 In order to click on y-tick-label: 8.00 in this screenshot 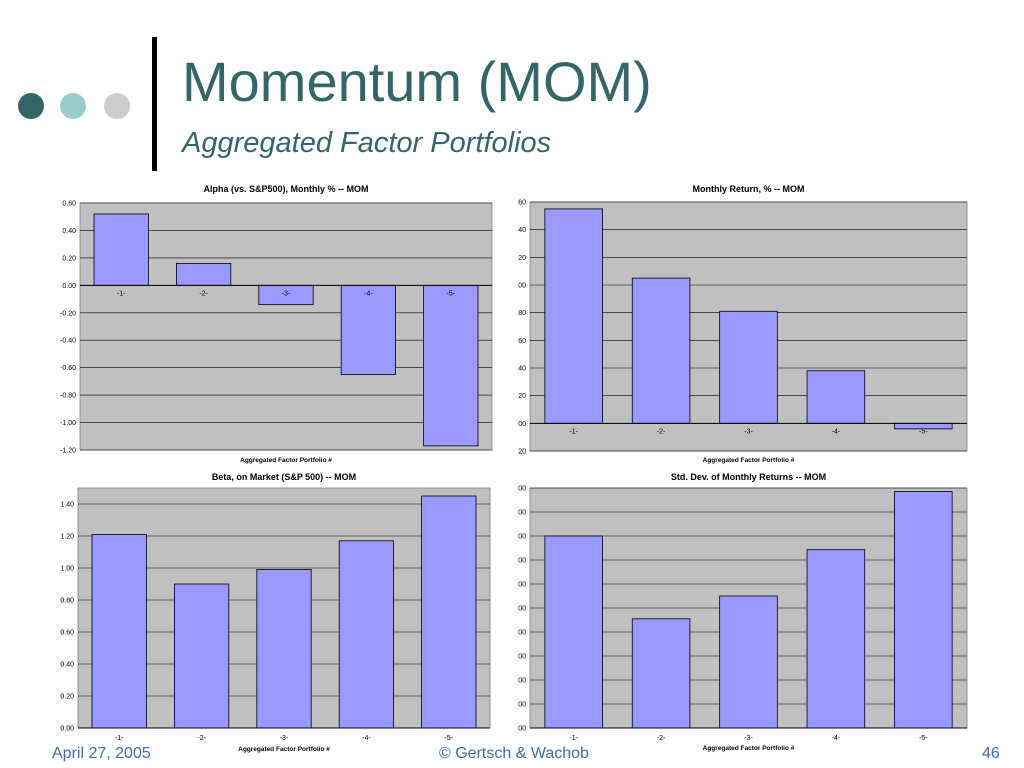, I will do `click(522, 537)`.